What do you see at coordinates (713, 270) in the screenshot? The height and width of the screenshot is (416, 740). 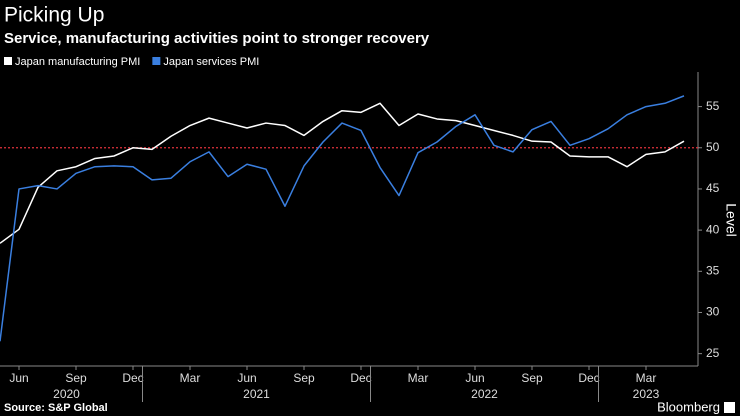 I see `y-tick-label: 35` at bounding box center [713, 270].